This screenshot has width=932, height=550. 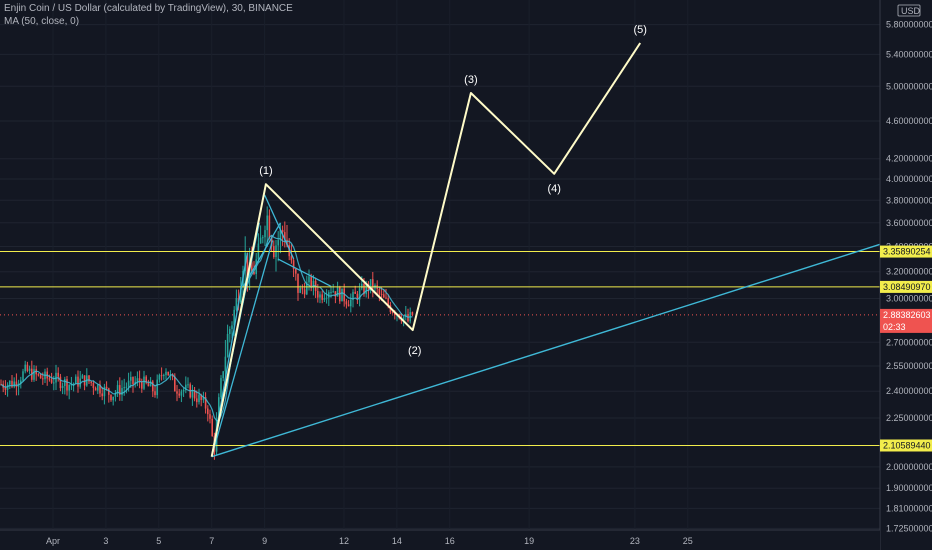 I want to click on current-price-tag, so click(x=906, y=320).